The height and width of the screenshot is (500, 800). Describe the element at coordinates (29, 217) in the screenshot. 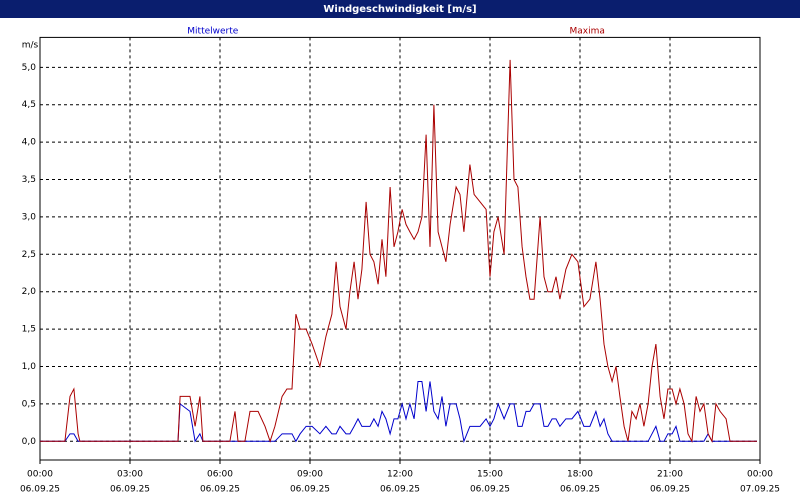

I see `y-tick-label: 3,0` at that location.